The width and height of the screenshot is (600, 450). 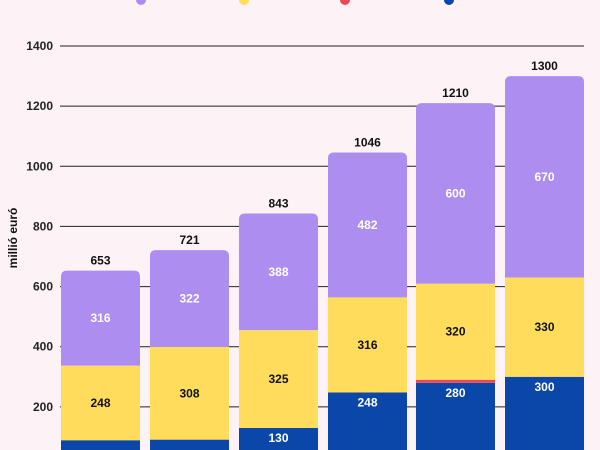 What do you see at coordinates (367, 142) in the screenshot?
I see `bar-total-label: 1046` at bounding box center [367, 142].